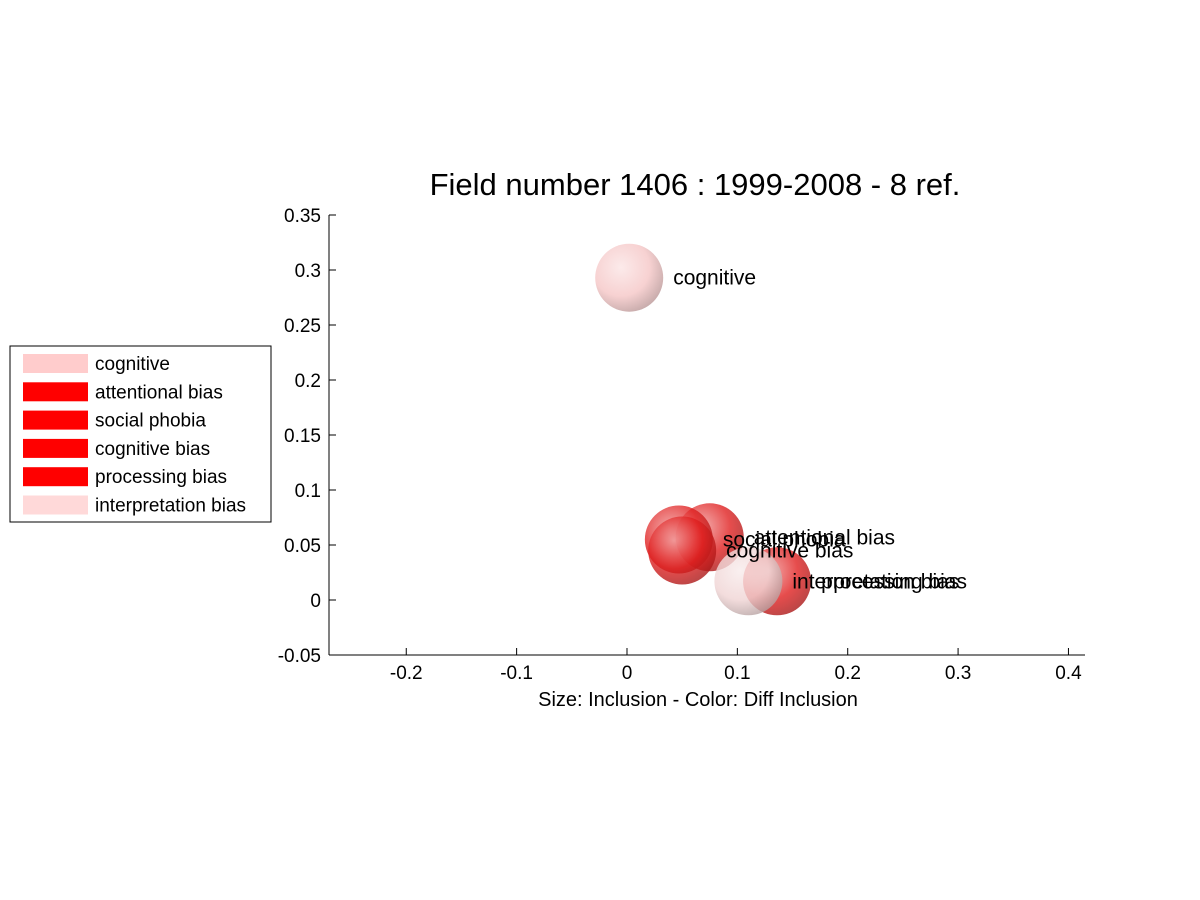 The image size is (1200, 900). What do you see at coordinates (302, 216) in the screenshot?
I see `y-tick-label: 0.35` at bounding box center [302, 216].